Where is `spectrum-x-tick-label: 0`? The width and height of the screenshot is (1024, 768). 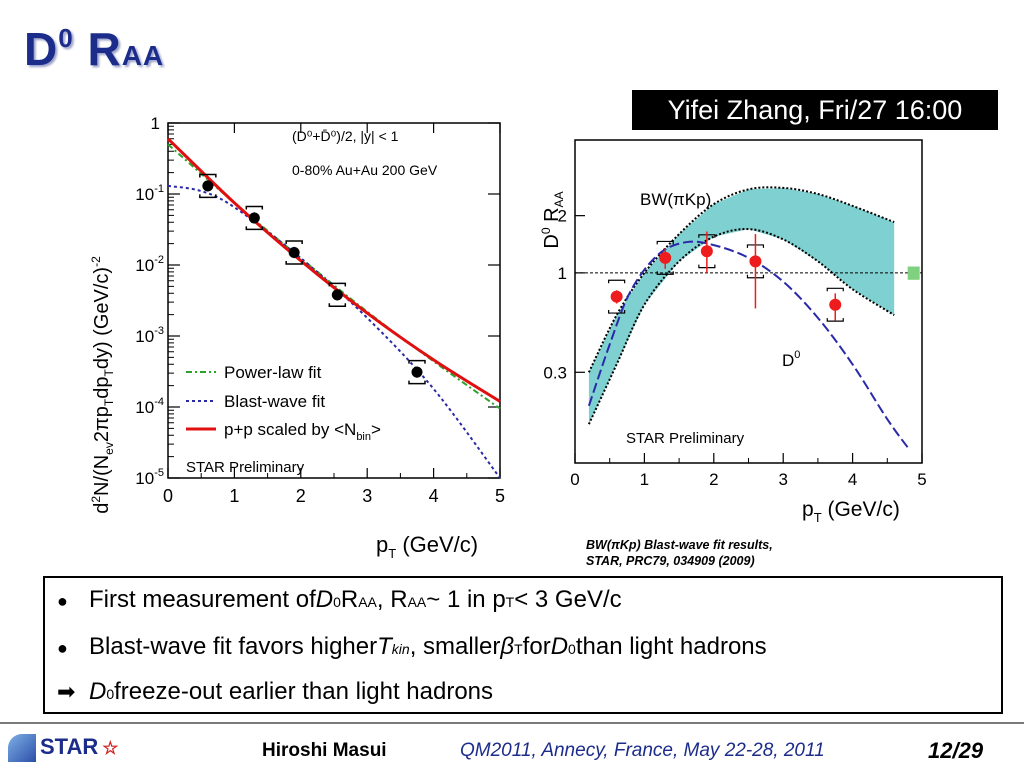
spectrum-x-tick-label: 0 is located at coordinates (168, 496).